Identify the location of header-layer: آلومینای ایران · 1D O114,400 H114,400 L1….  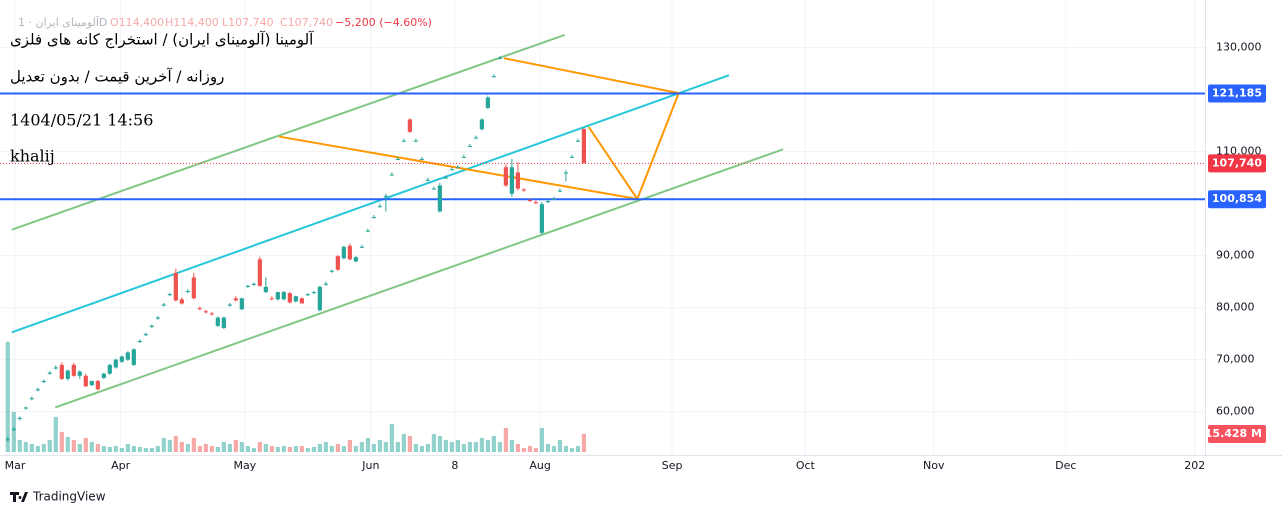
(221, 90).